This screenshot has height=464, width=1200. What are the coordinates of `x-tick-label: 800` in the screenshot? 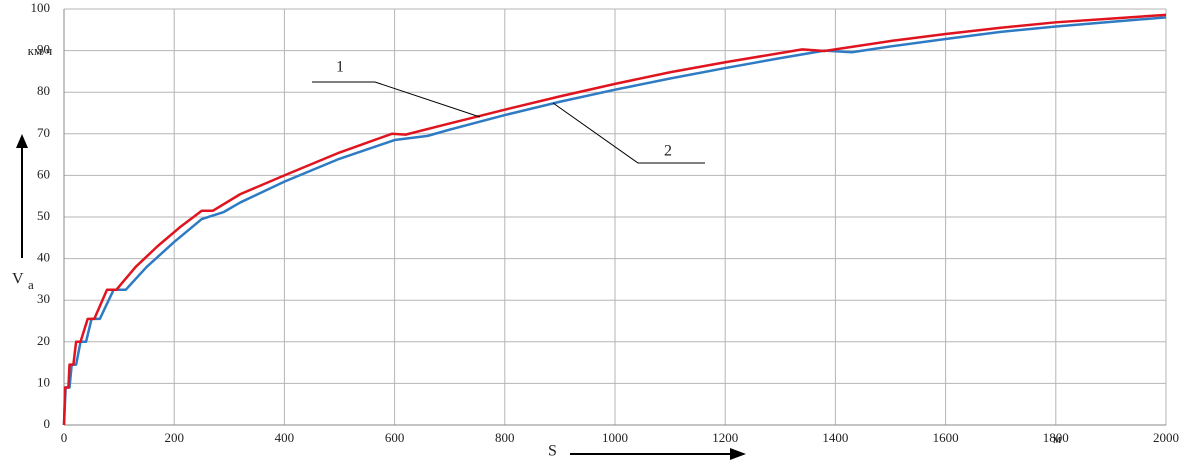 It's located at (505, 437).